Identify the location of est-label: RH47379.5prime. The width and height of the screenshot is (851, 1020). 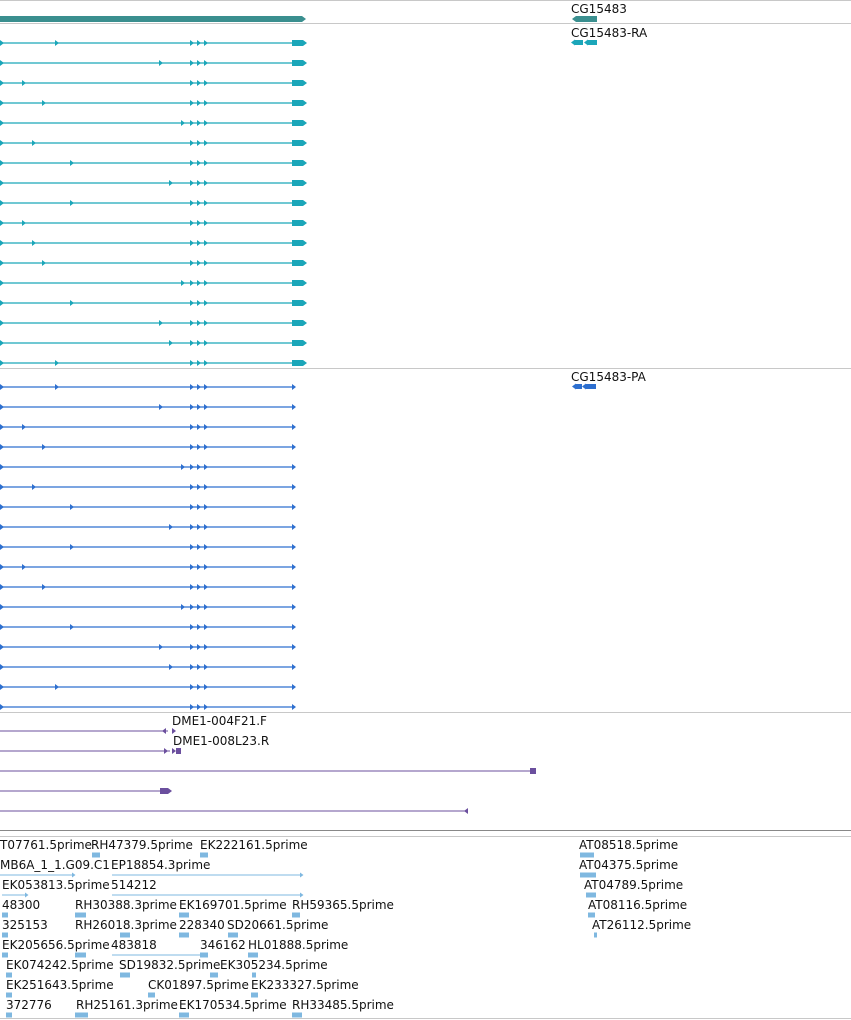
(142, 845).